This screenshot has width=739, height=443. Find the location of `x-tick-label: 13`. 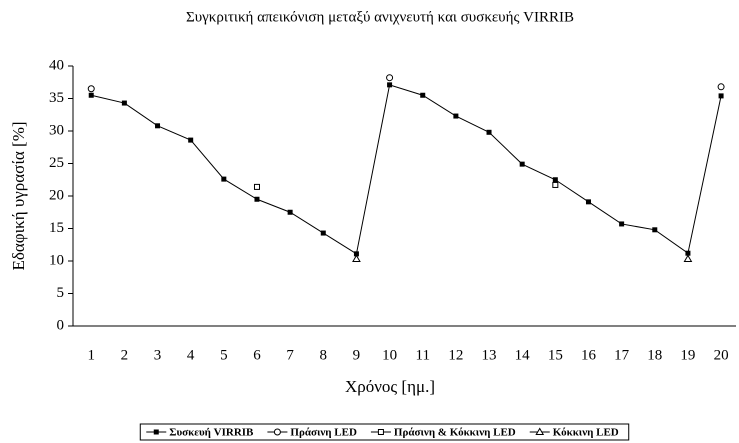

x-tick-label: 13 is located at coordinates (489, 355).